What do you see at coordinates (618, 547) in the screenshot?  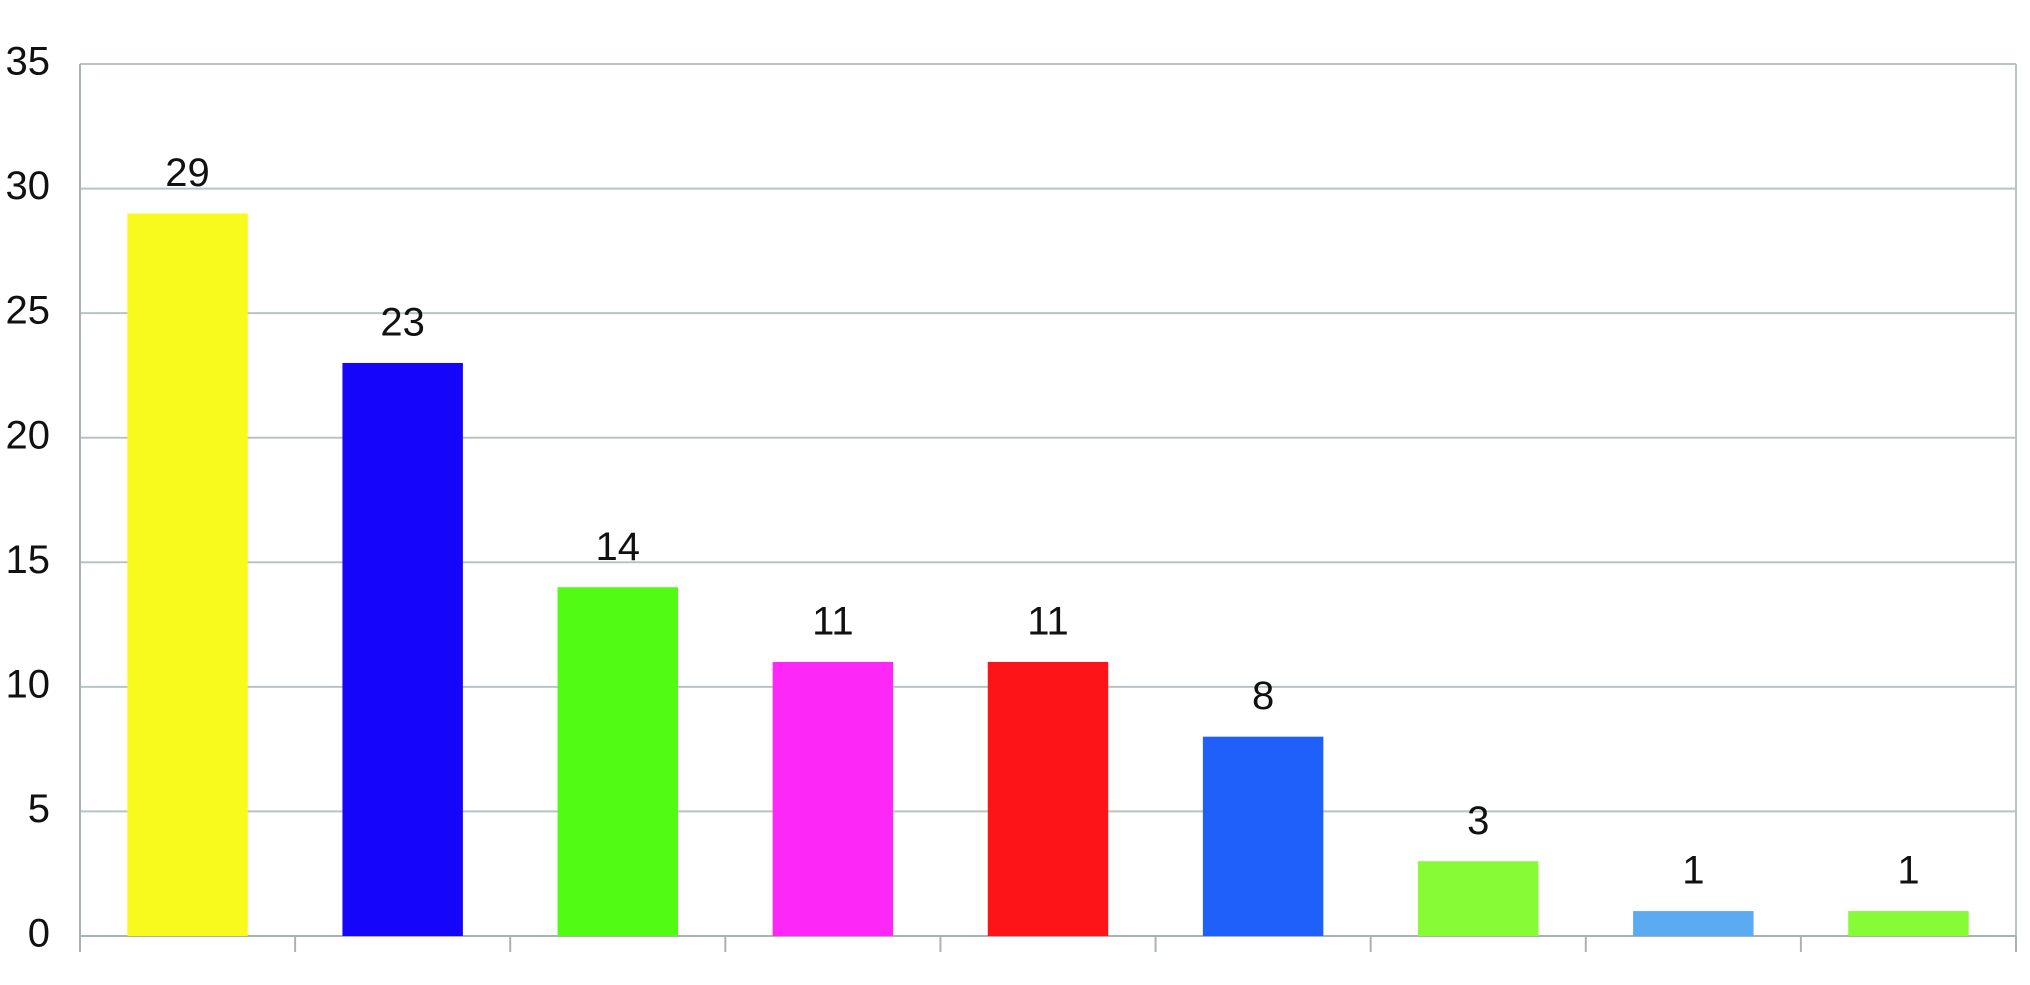 I see `data-label: 14` at bounding box center [618, 547].